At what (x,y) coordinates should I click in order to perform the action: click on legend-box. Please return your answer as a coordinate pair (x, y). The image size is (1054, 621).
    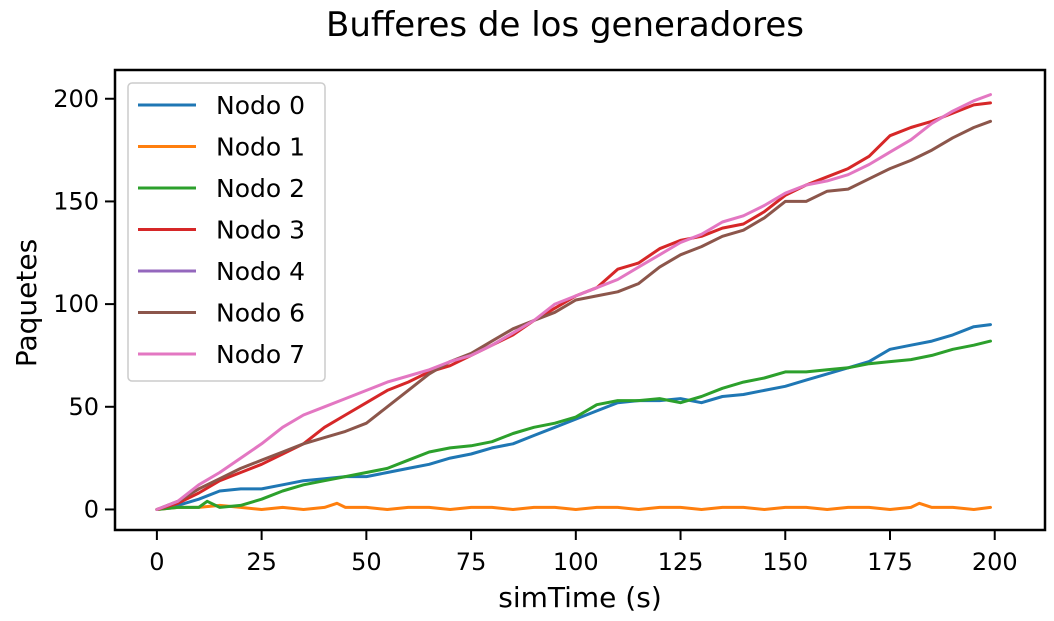
    Looking at the image, I should click on (226, 232).